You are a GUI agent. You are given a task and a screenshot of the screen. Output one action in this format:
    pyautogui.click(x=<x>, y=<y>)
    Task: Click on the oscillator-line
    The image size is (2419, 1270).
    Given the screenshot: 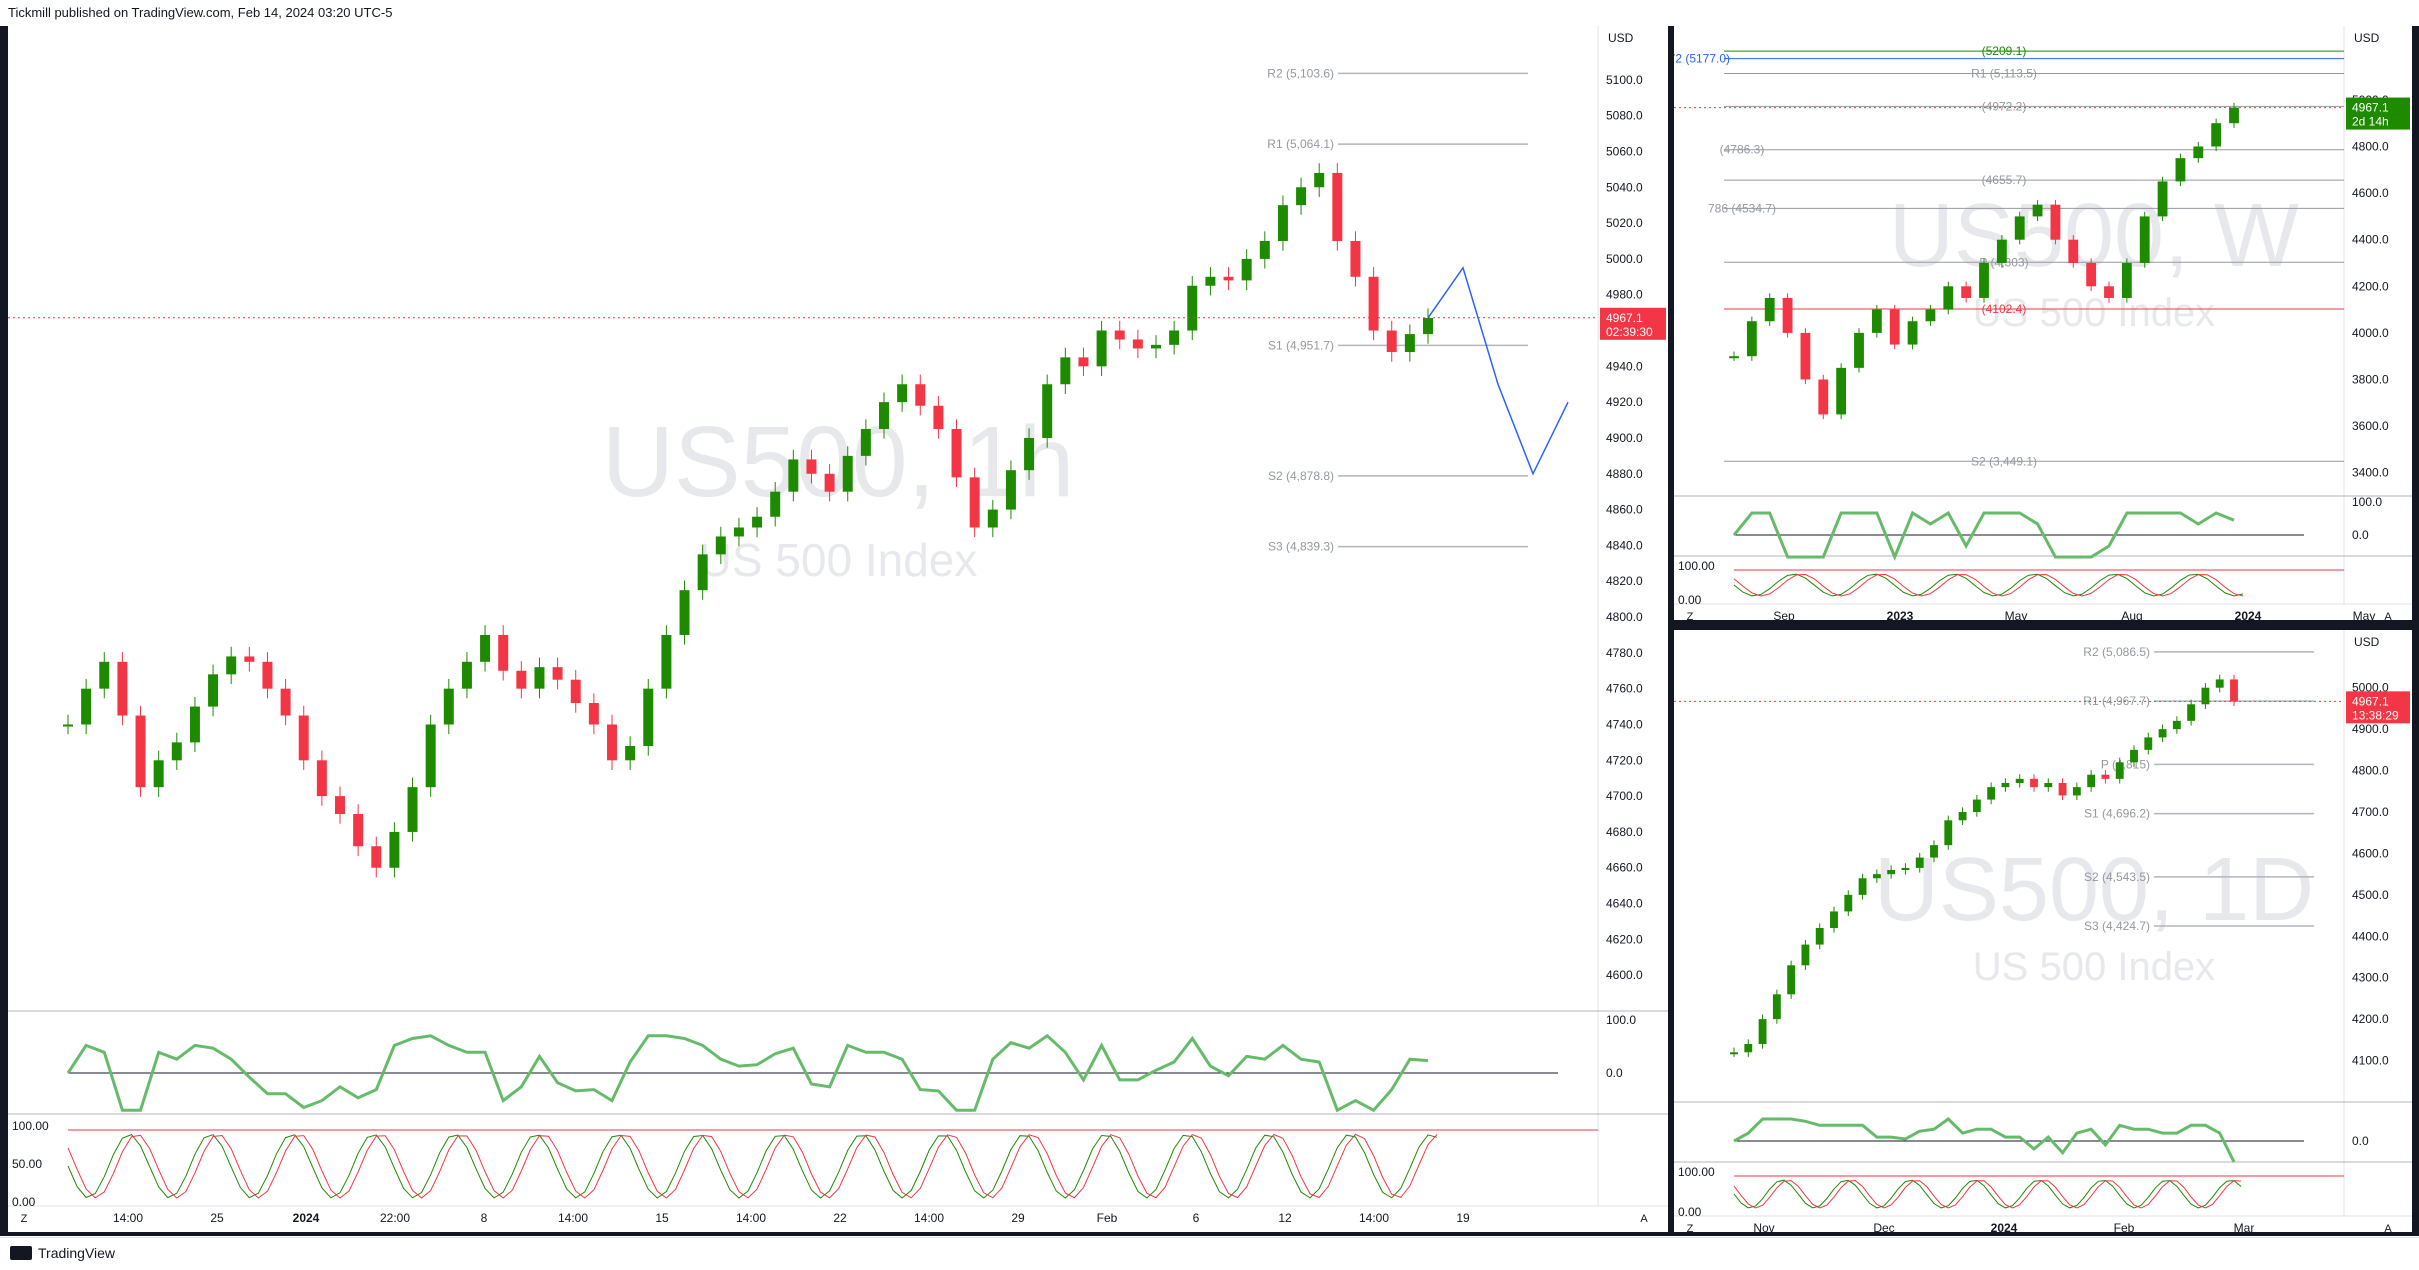 What is the action you would take?
    pyautogui.click(x=1983, y=535)
    